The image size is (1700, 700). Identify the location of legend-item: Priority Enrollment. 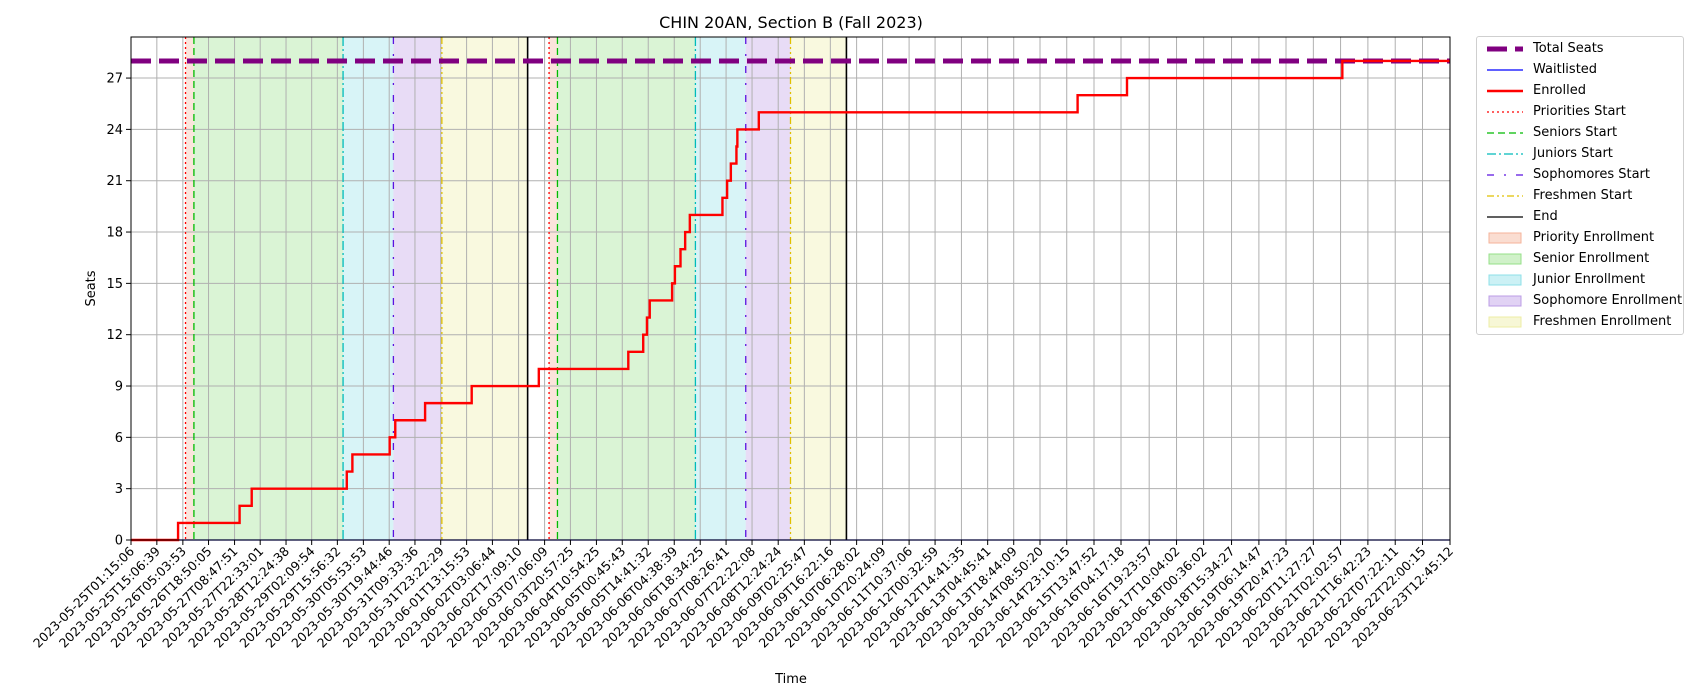
(1580, 238).